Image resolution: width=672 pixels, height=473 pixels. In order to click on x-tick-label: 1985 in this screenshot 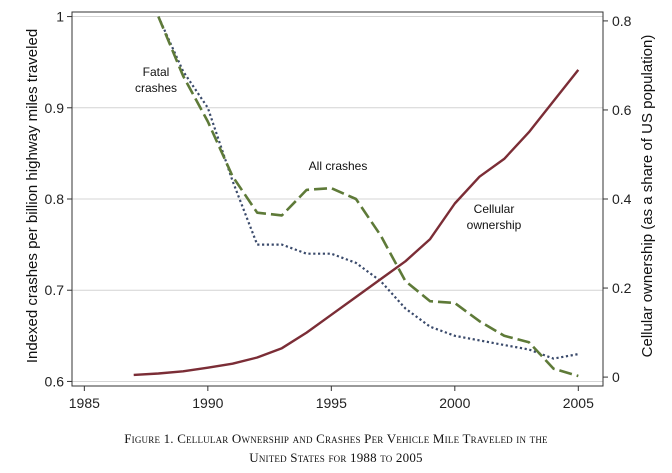, I will do `click(84, 403)`.